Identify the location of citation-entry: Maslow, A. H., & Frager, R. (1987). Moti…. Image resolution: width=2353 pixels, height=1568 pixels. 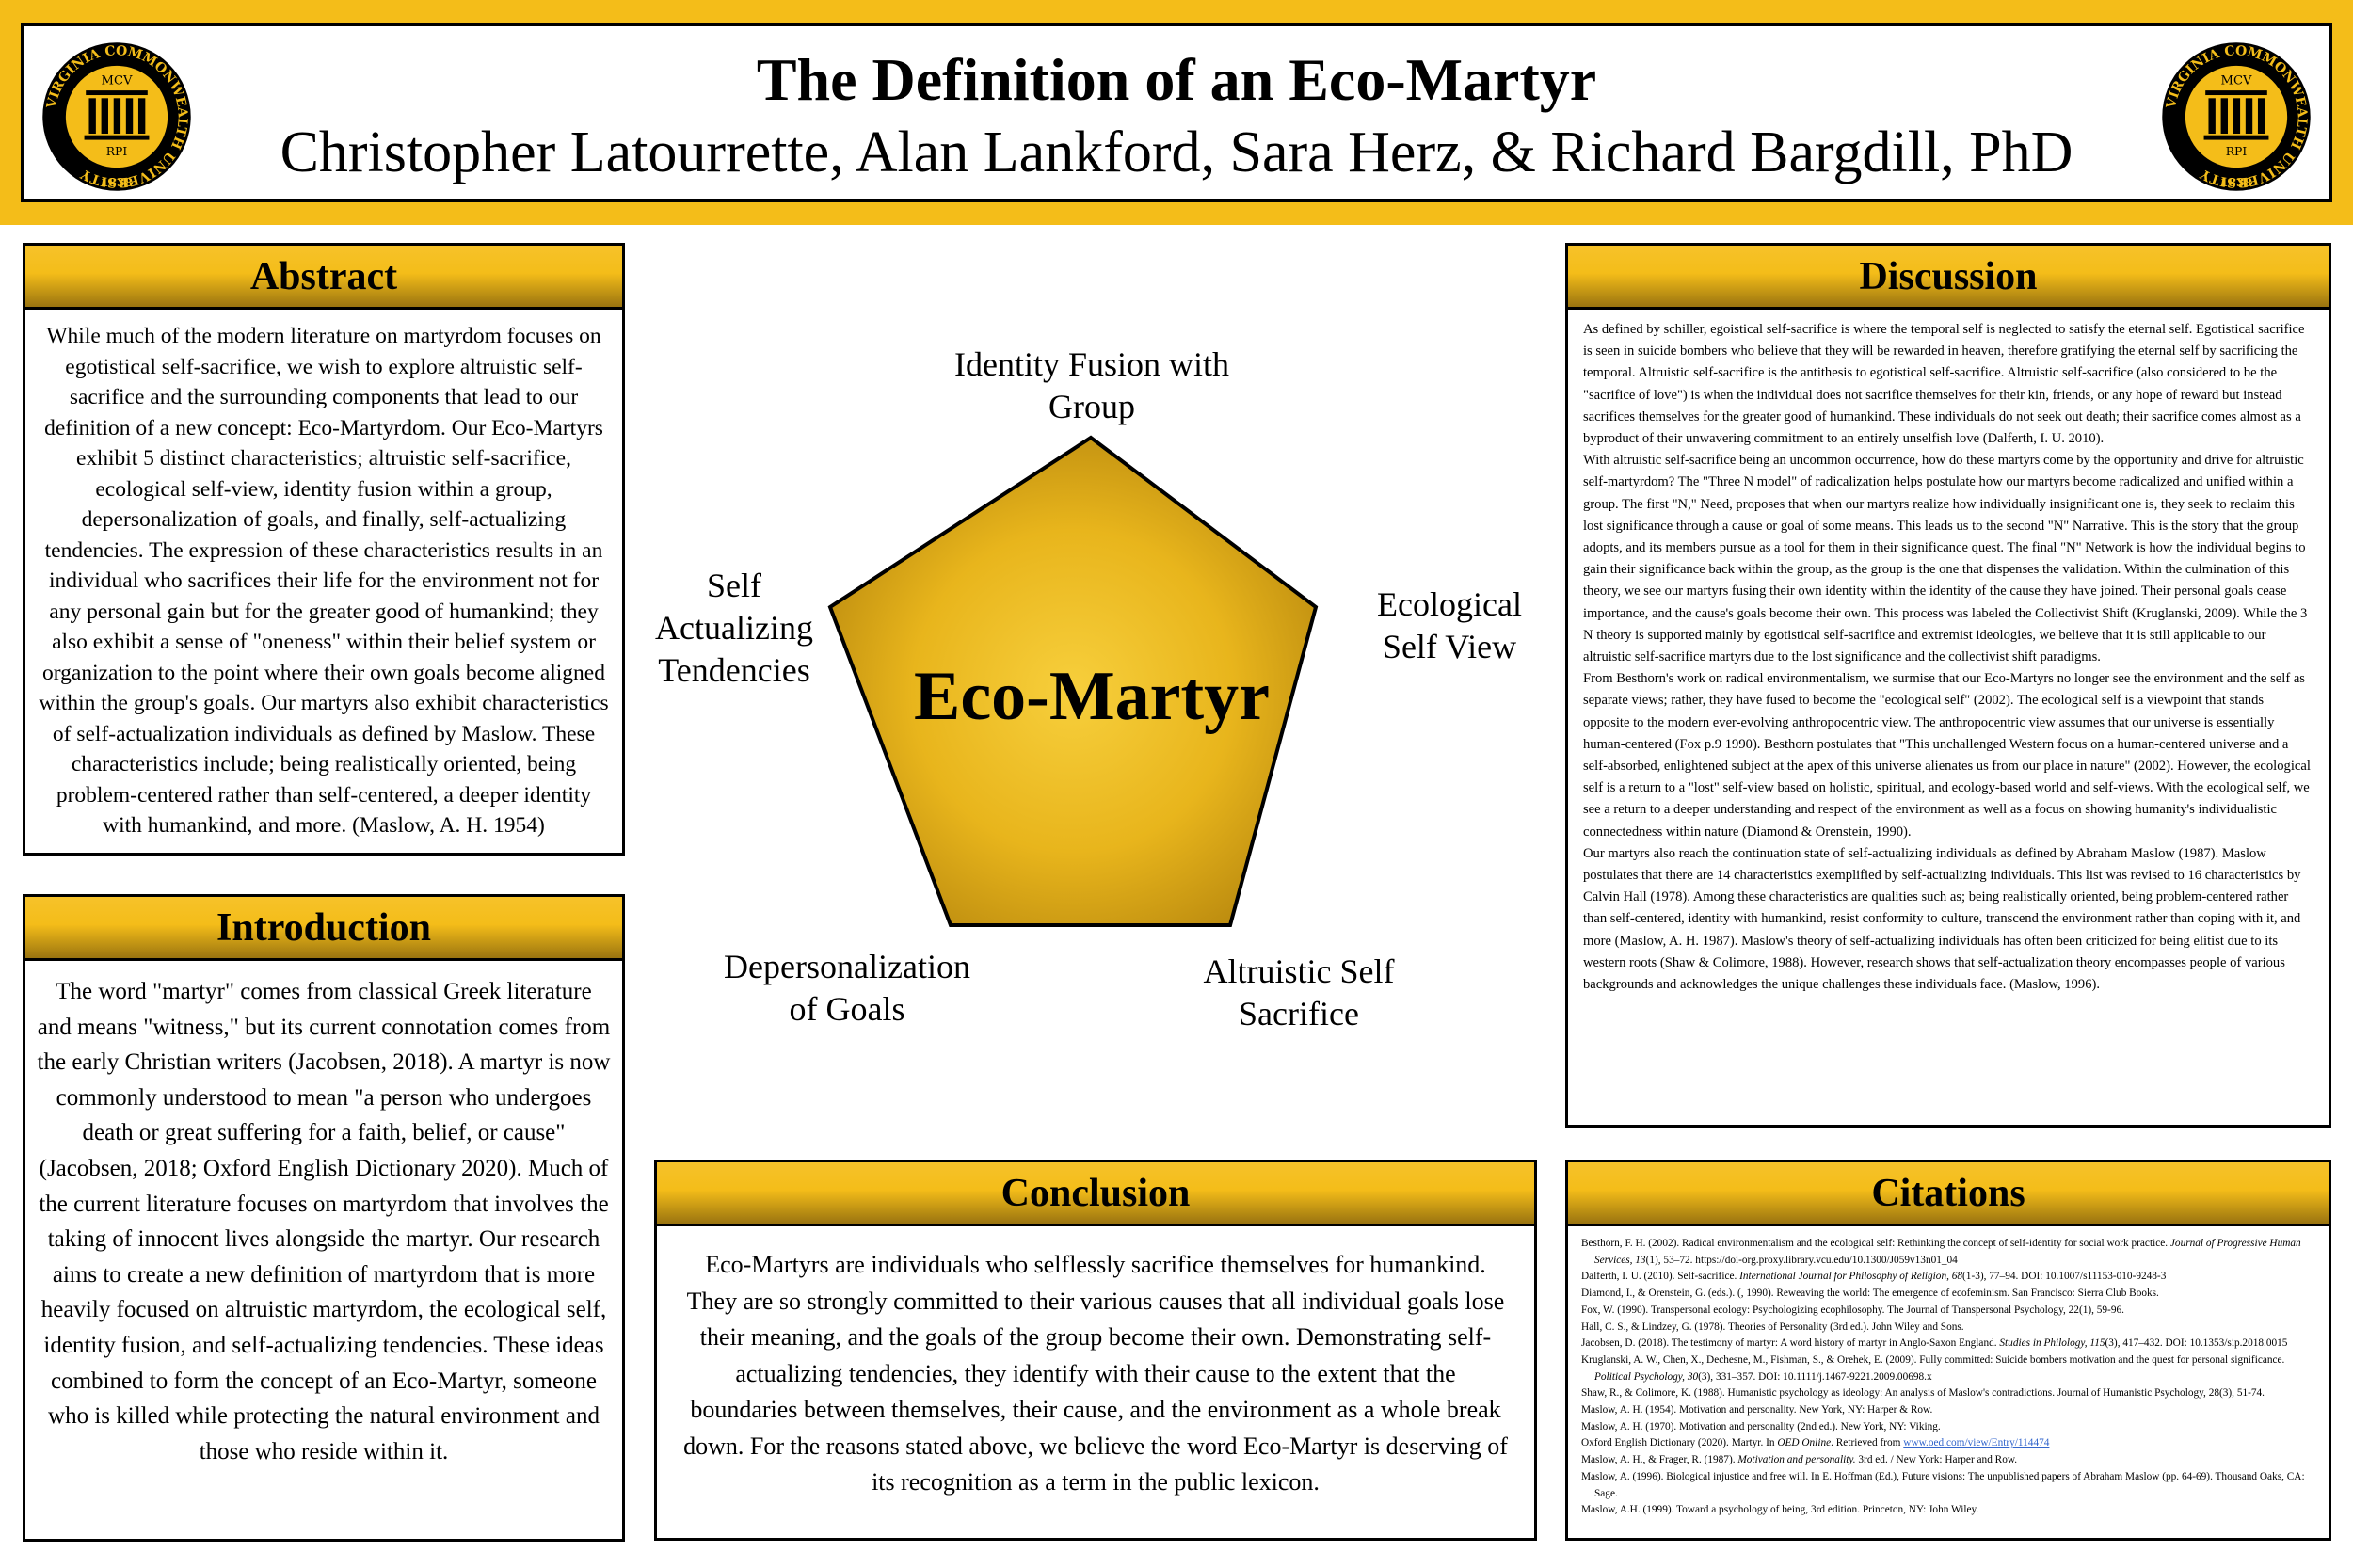
(1800, 1460).